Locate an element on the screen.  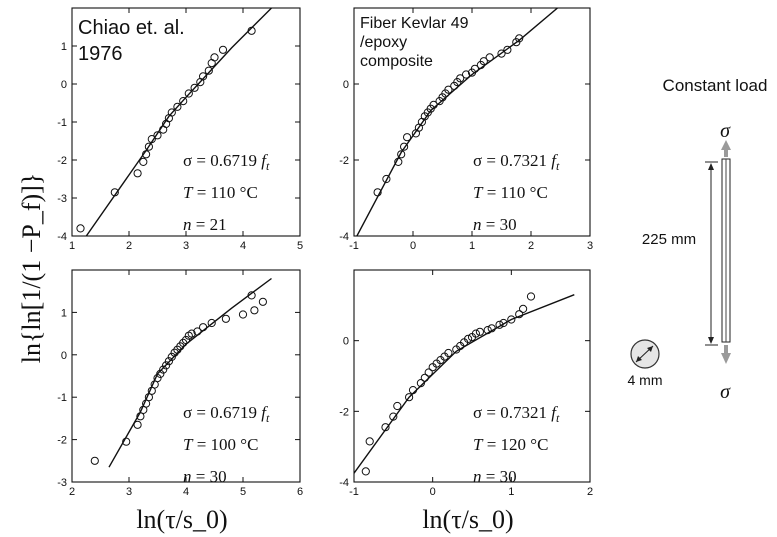
annotation-temperature: T = 100 °C is located at coordinates (220, 444).